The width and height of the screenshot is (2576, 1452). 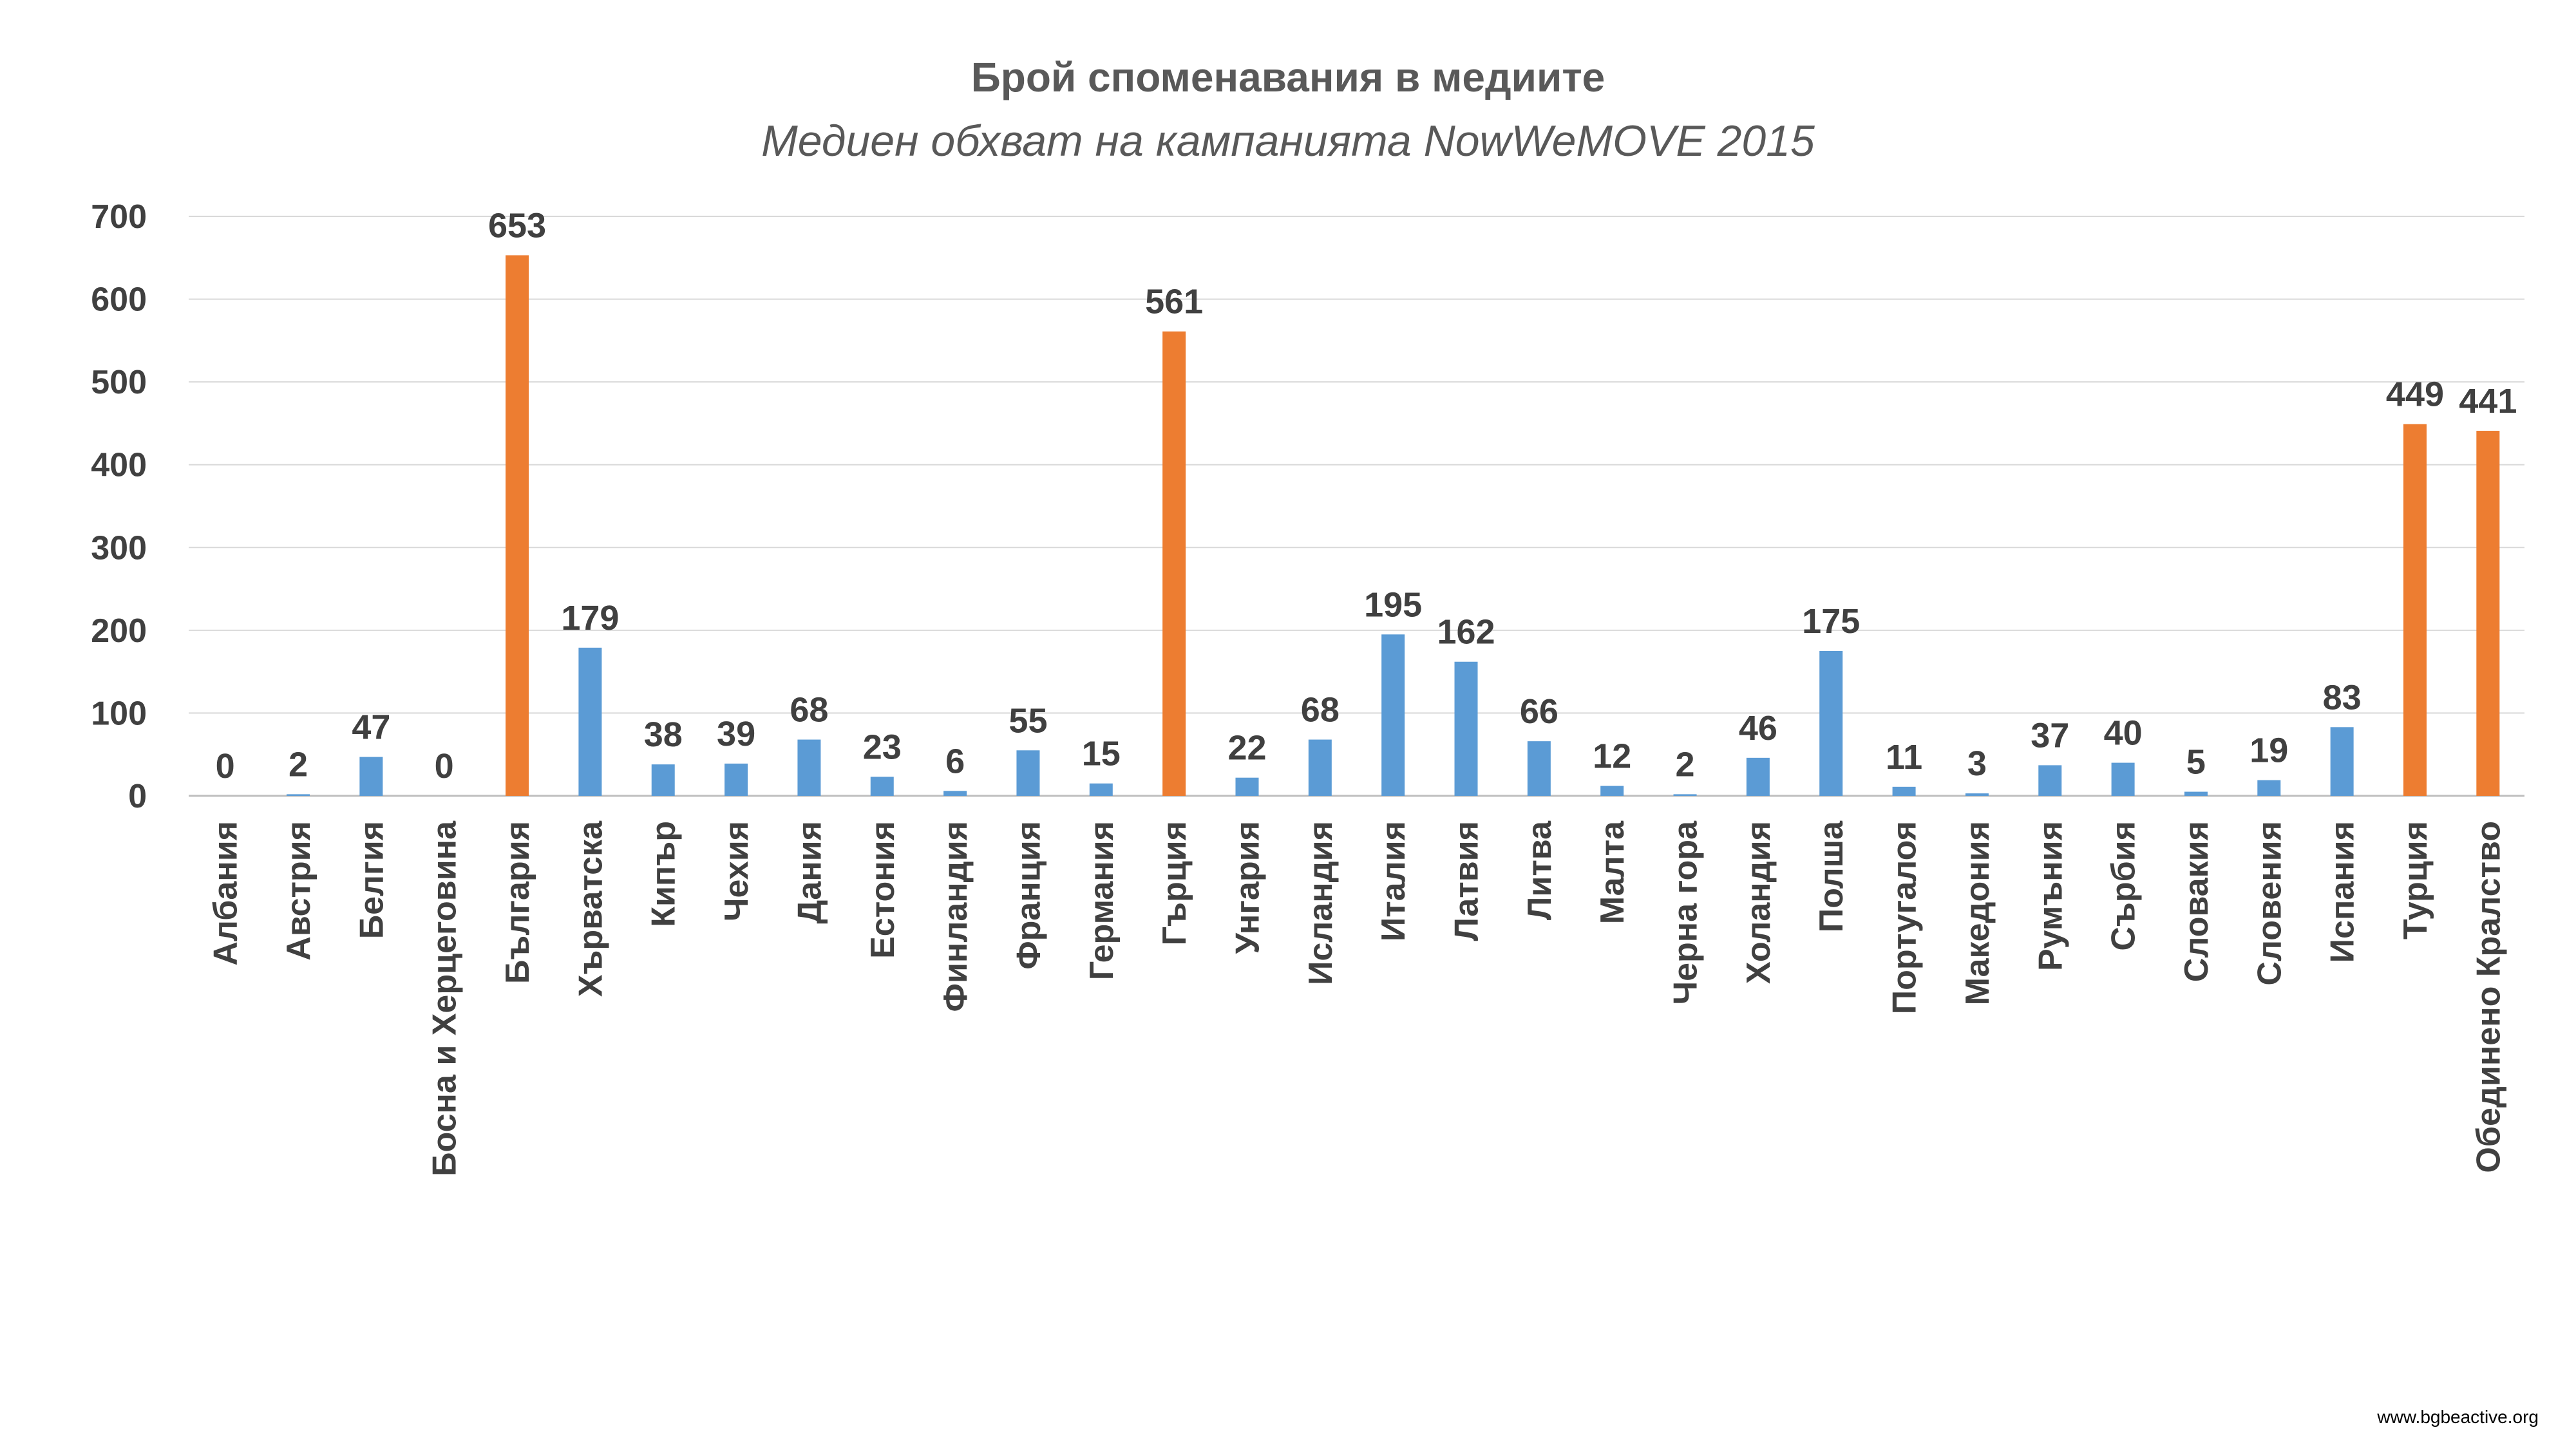 I want to click on data-label: 40, so click(x=2123, y=733).